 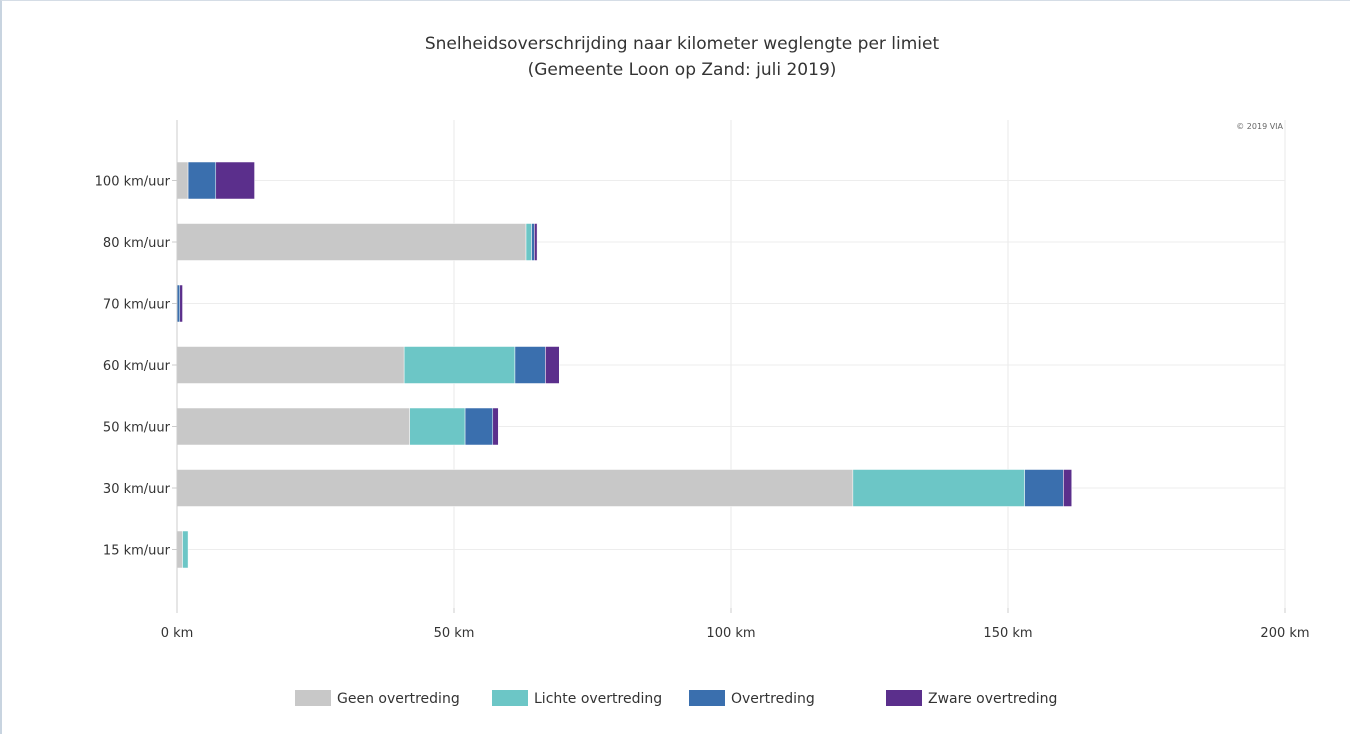 What do you see at coordinates (133, 182) in the screenshot?
I see `y-tick-label: 100 km/uur` at bounding box center [133, 182].